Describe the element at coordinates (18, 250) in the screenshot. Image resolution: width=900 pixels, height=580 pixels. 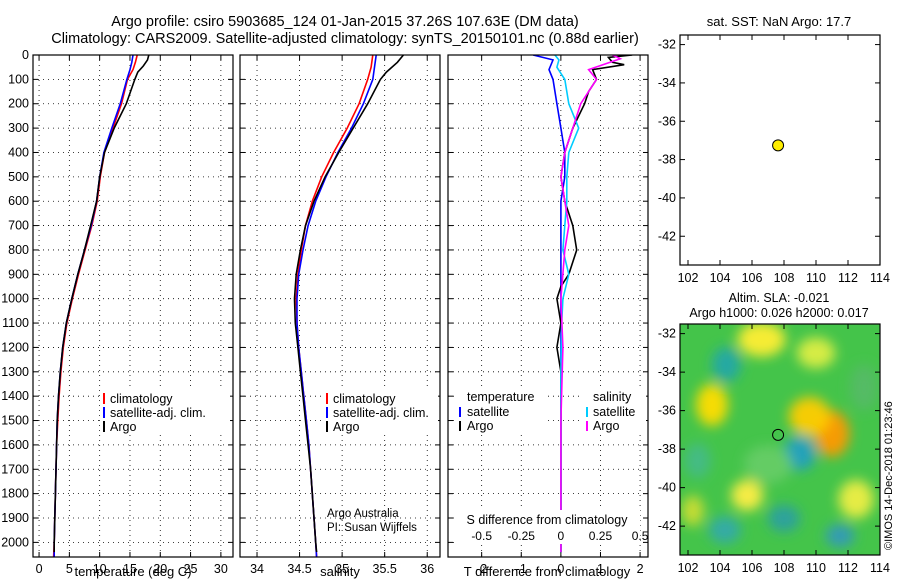
I see `depth-tick-label: 800` at that location.